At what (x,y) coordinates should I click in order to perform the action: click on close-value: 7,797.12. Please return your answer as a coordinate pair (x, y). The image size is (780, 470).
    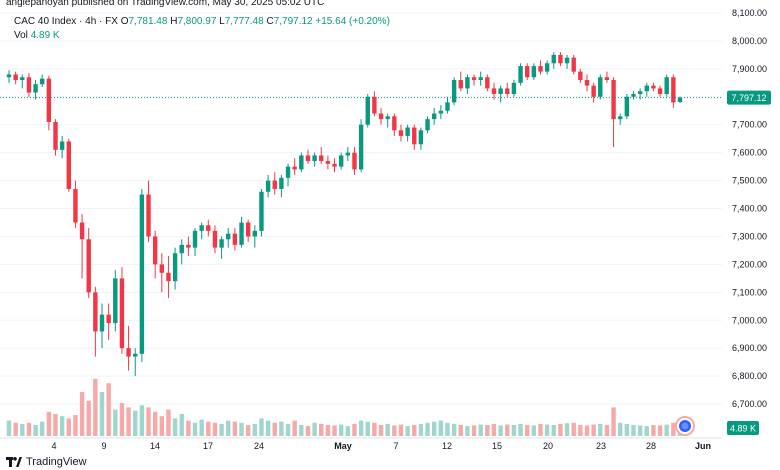
    Looking at the image, I should click on (293, 21).